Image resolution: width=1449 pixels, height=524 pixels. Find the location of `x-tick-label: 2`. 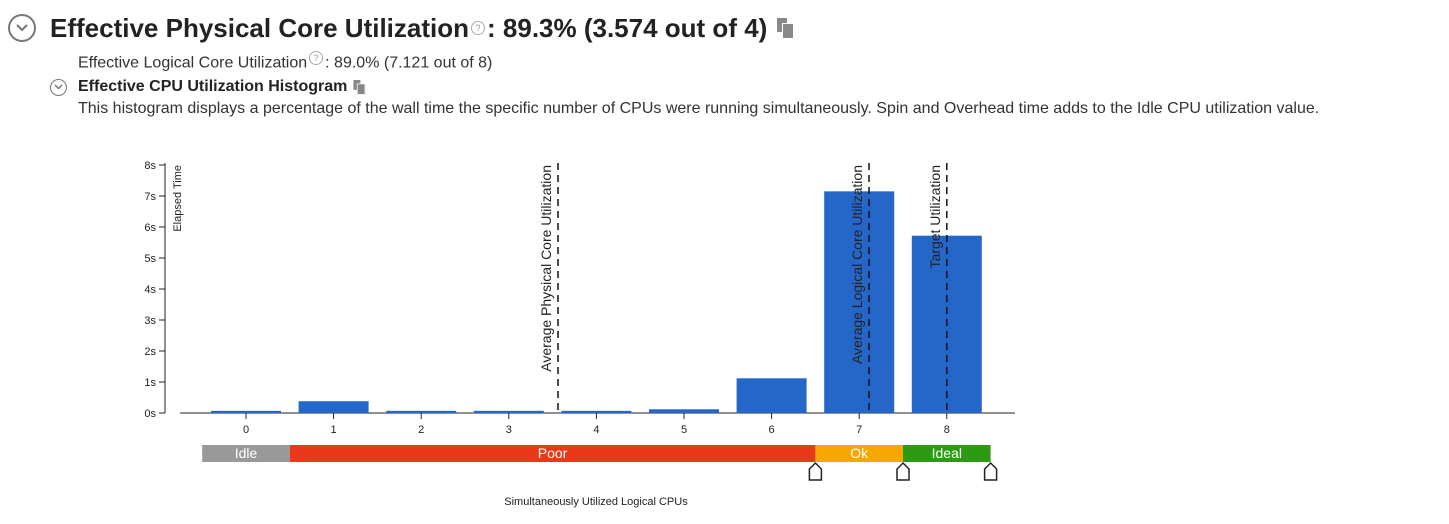

x-tick-label: 2 is located at coordinates (421, 430).